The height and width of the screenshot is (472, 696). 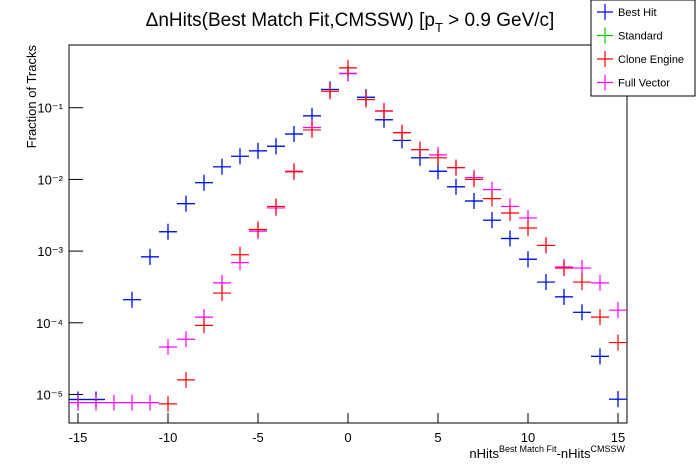 What do you see at coordinates (50, 179) in the screenshot?
I see `y-tick-label: 10⁻²` at bounding box center [50, 179].